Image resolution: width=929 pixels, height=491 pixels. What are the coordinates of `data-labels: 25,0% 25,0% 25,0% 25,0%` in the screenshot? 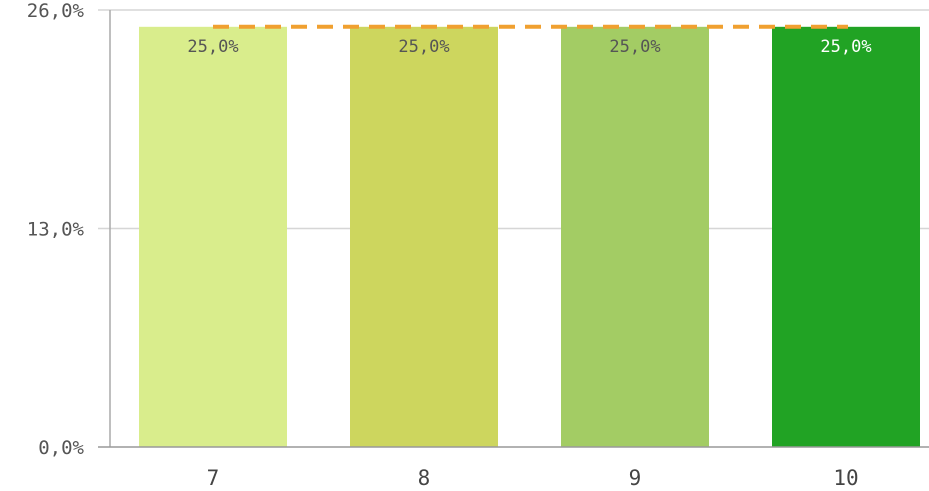 It's located at (529, 47).